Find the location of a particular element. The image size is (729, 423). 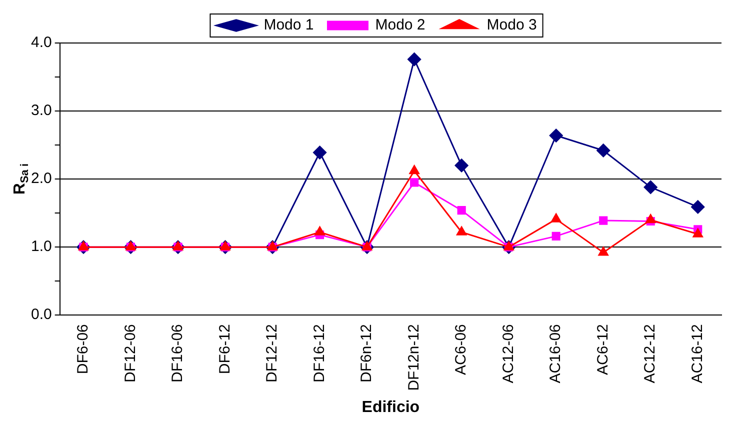

legend-label: Modo 2 is located at coordinates (400, 25).